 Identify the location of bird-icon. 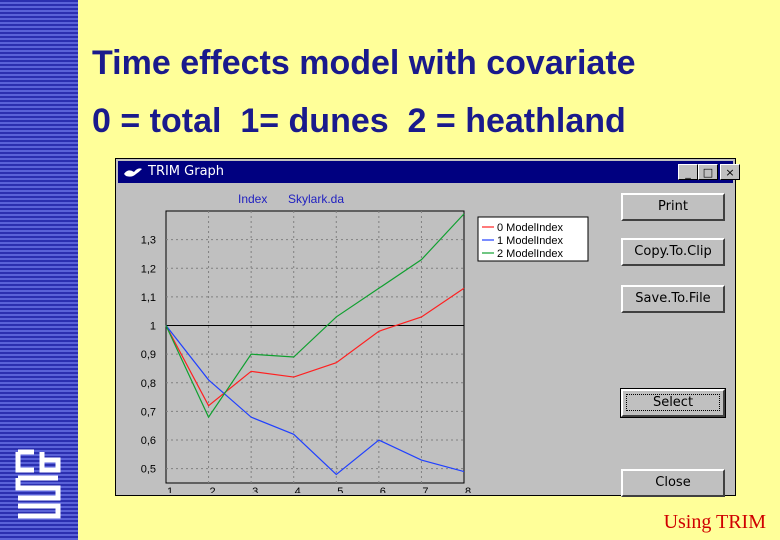
(133, 172).